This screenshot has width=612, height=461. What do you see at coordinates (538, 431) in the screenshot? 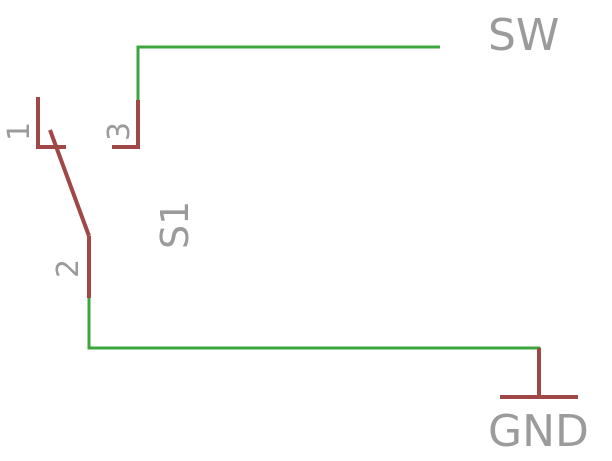
I see `net-label-gnd: GND` at bounding box center [538, 431].